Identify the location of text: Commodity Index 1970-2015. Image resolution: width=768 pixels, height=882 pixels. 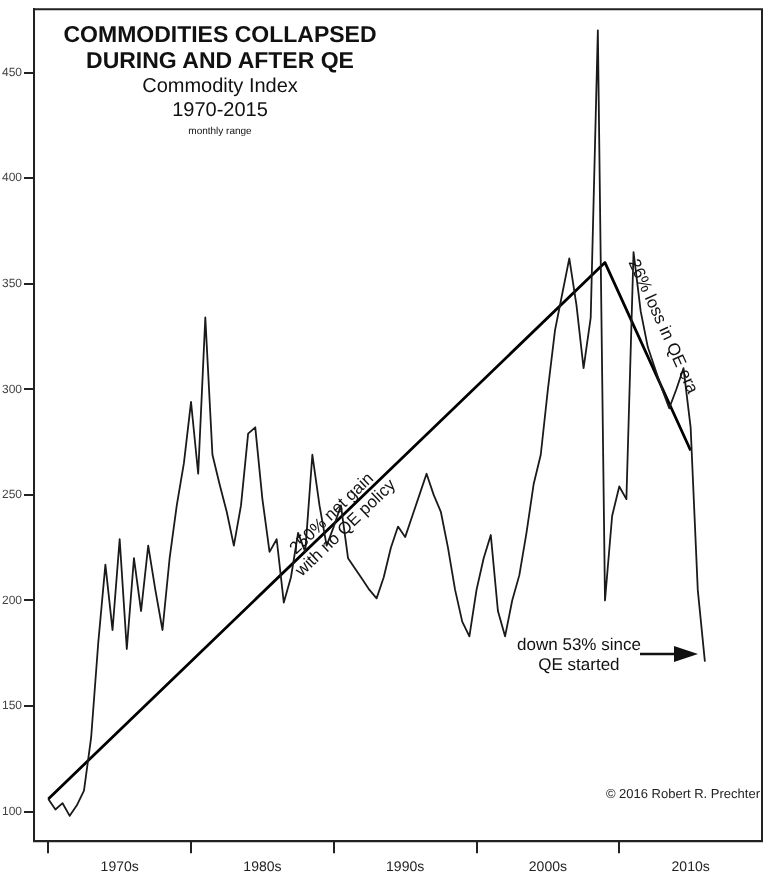
(220, 100).